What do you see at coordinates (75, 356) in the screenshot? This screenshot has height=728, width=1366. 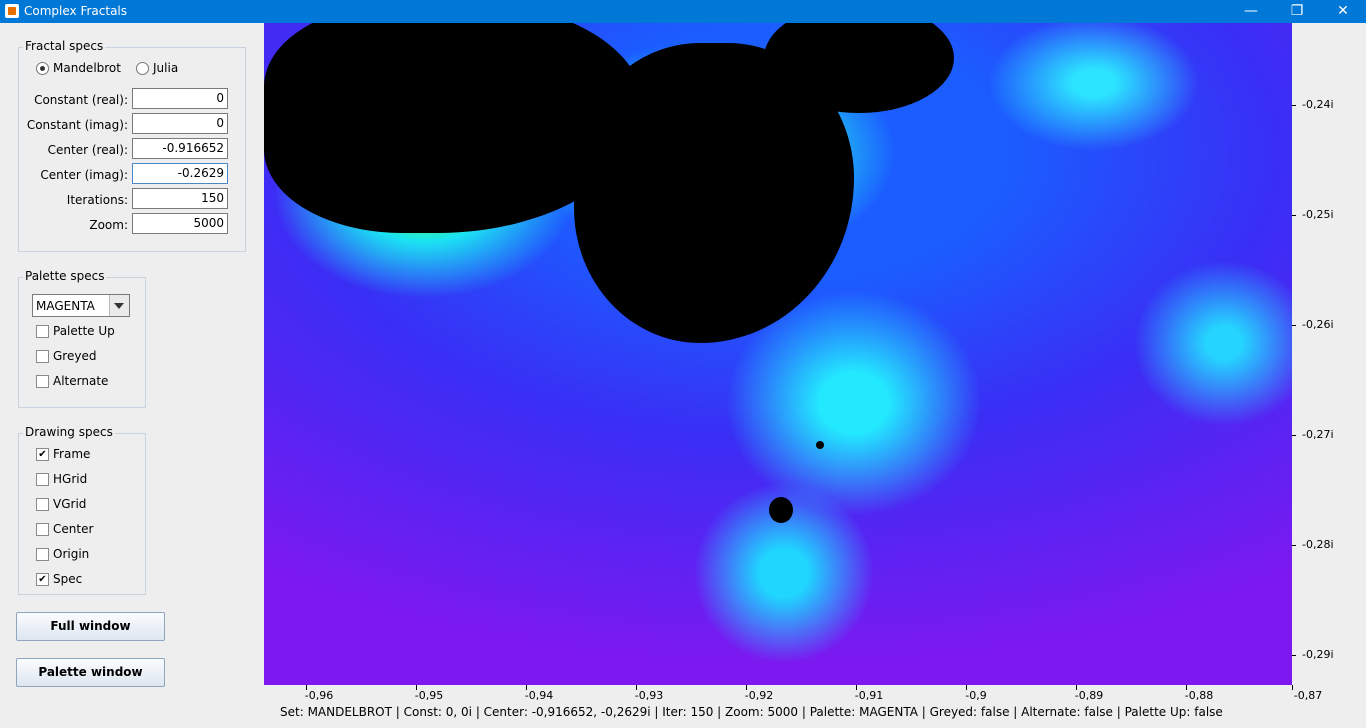 I see `greyed-label: Greyed` at bounding box center [75, 356].